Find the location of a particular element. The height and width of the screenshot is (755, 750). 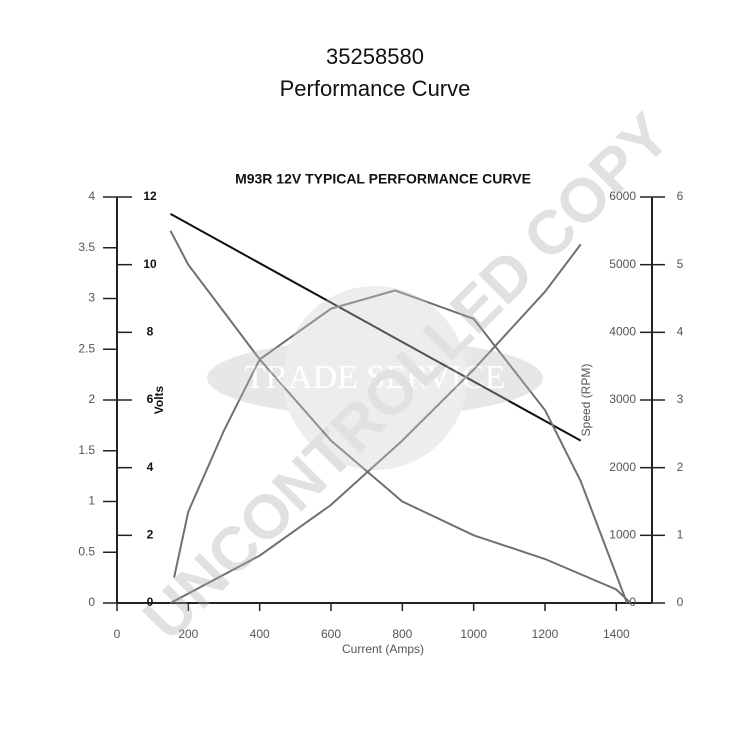

x-tick-label: 0 is located at coordinates (117, 634).